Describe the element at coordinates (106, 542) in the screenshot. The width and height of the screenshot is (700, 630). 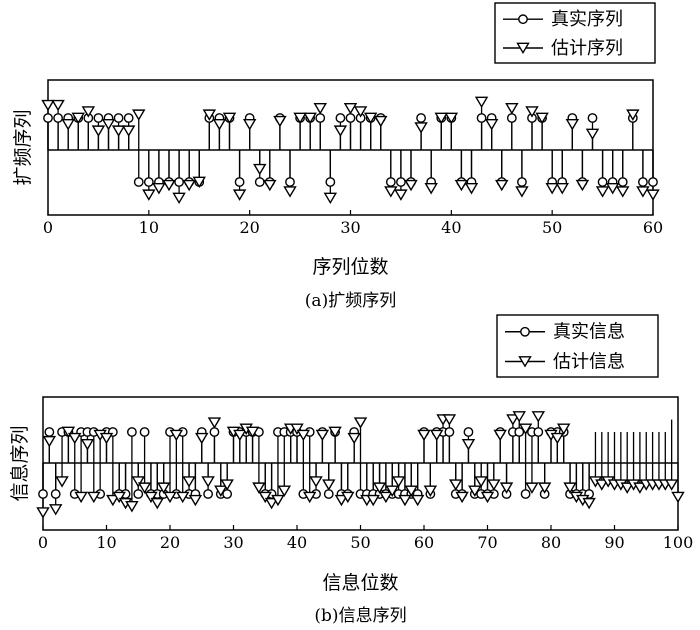
I see `x-tick-label: 10` at that location.